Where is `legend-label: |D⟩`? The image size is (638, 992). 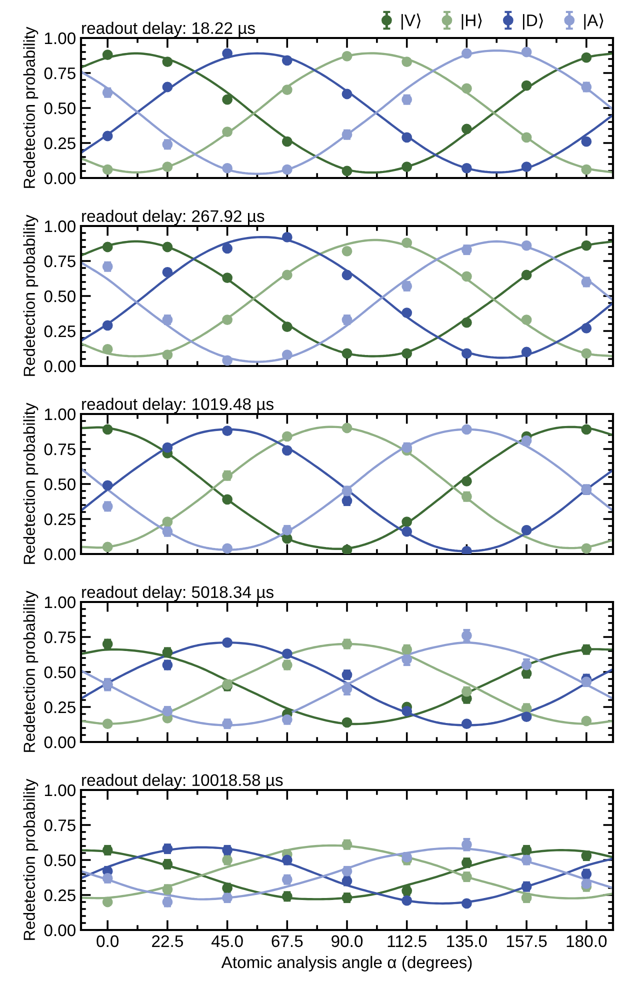
legend-label: |D⟩ is located at coordinates (533, 21).